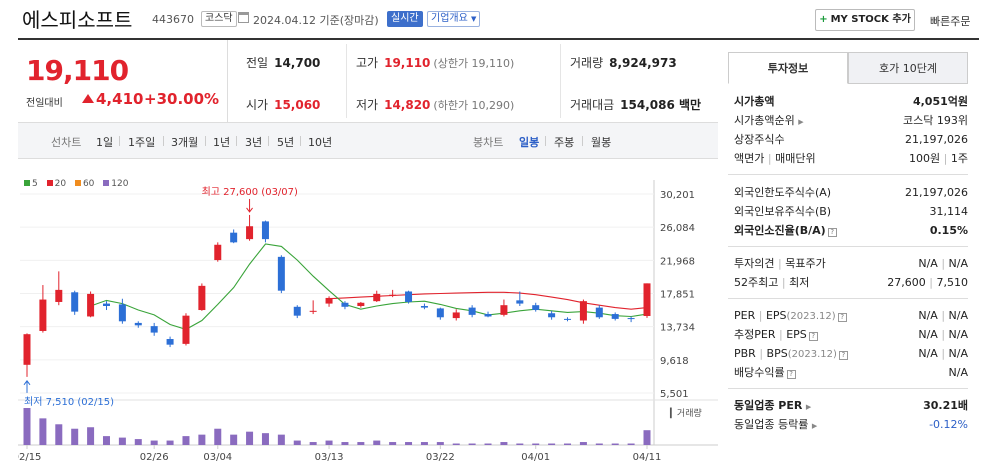 Image resolution: width=989 pixels, height=469 pixels. Describe the element at coordinates (908, 68) in the screenshot. I see `tab-hoga-10: 호가 10단계` at that location.